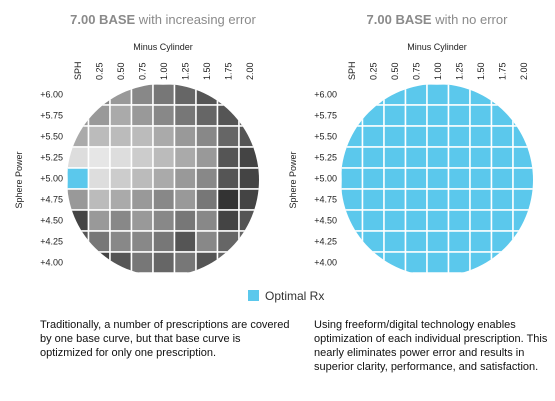 The height and width of the screenshot is (401, 555). Describe the element at coordinates (163, 19) in the screenshot. I see `panel-title: 7.00 BASE with increasing error` at that location.